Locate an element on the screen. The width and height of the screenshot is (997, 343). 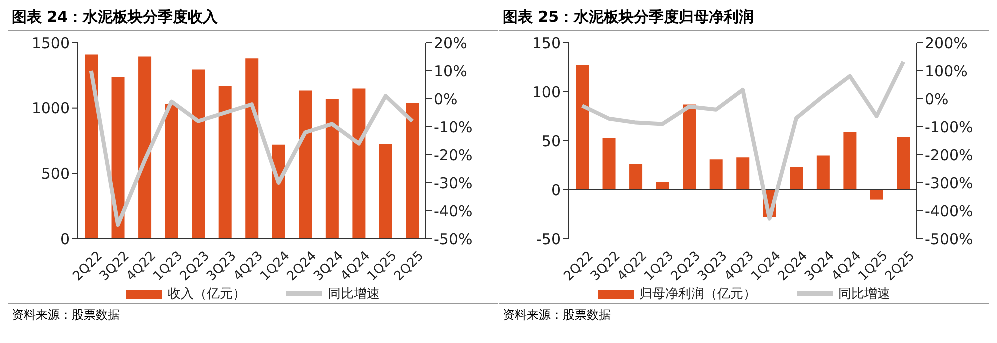
y-tick-label: 100 is located at coordinates (546, 92).